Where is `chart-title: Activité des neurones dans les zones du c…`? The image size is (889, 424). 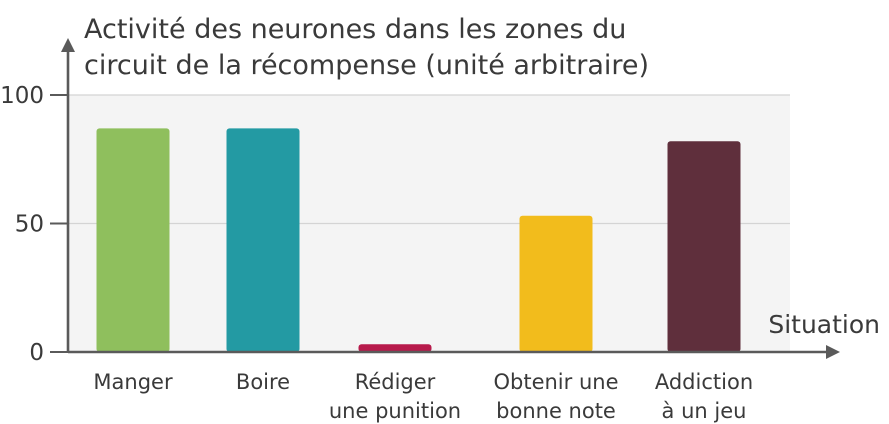
chart-title: Activité des neurones dans les zones du c… is located at coordinates (366, 47).